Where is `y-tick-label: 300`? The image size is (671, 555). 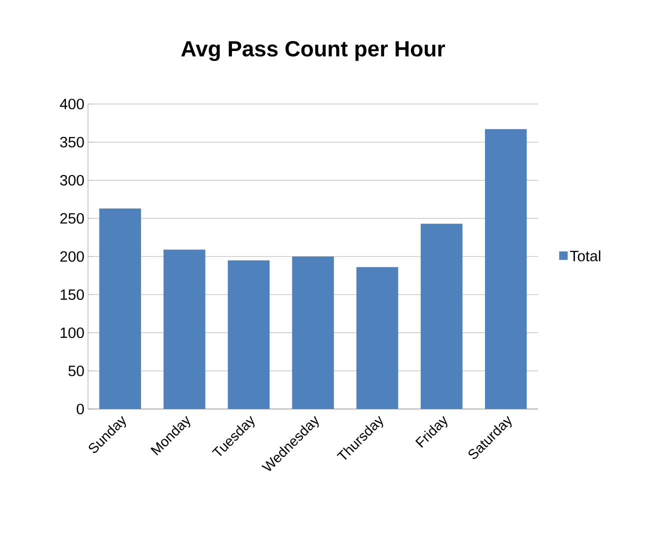
y-tick-label: 300 is located at coordinates (72, 180).